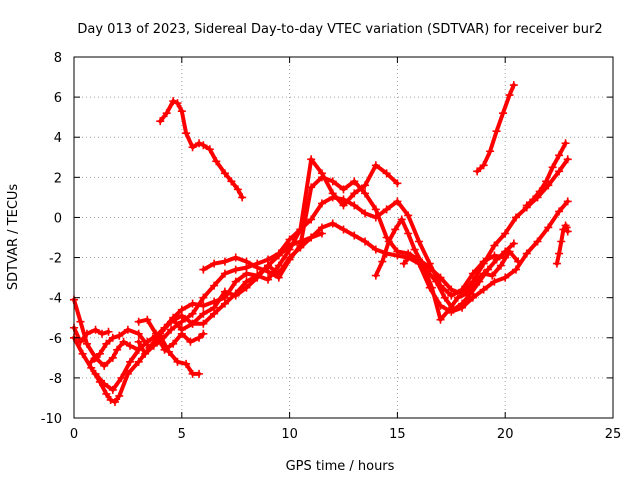  What do you see at coordinates (55, 379) in the screenshot?
I see `y-tick-label: -8` at bounding box center [55, 379].